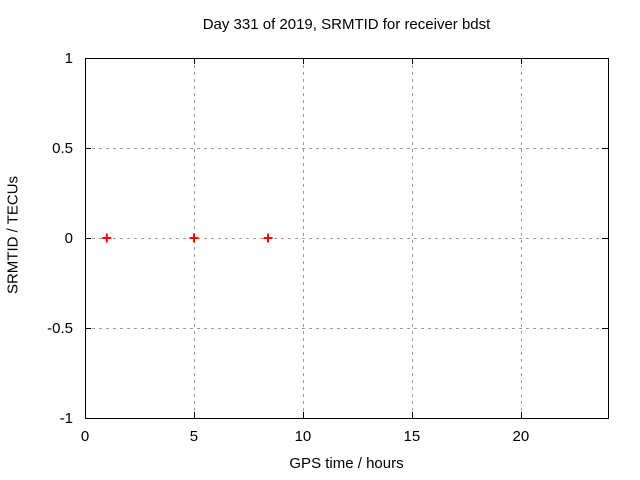 The image size is (640, 480). Describe the element at coordinates (69, 58) in the screenshot. I see `y-tick-label: 1` at that location.